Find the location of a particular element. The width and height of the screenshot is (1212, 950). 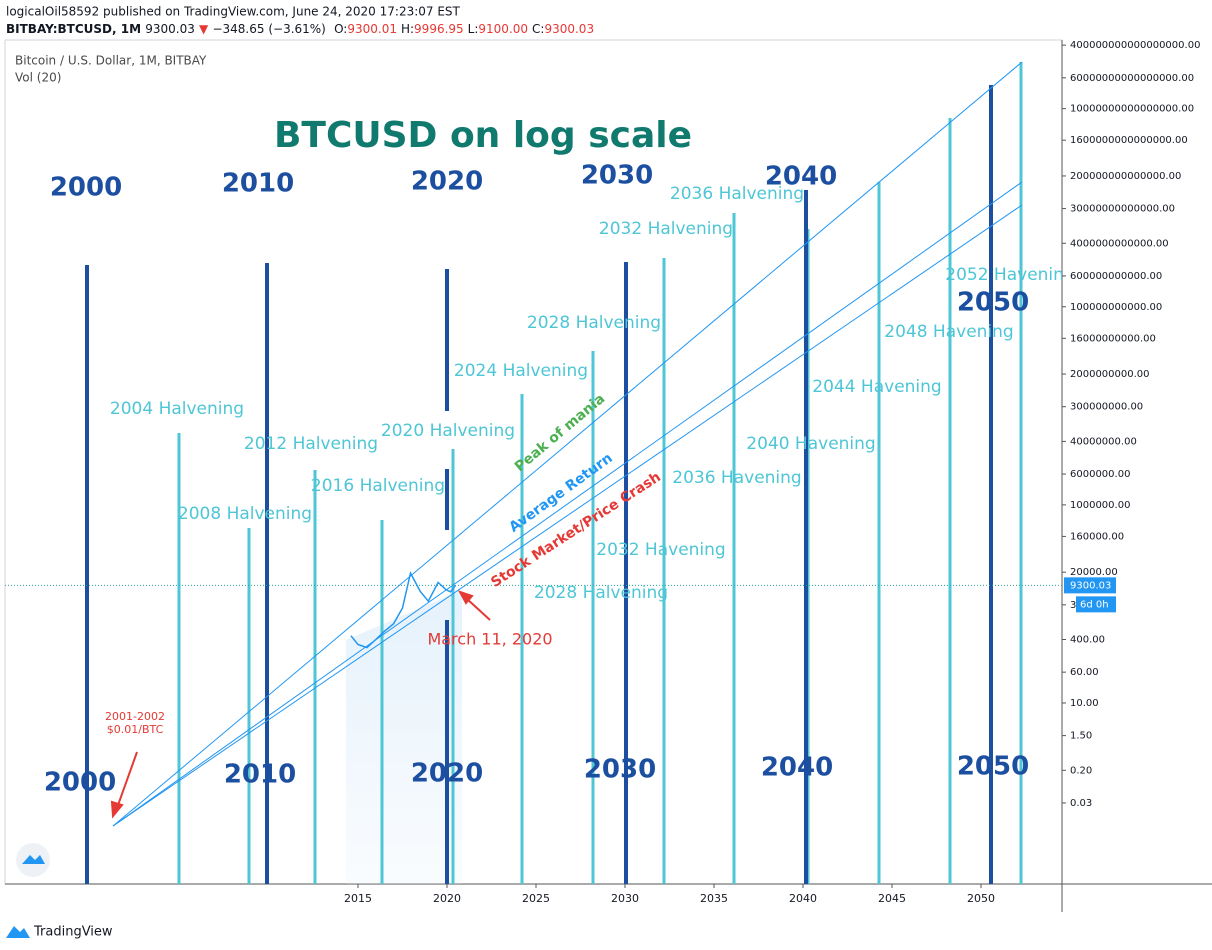

x-tick-label: 2035 is located at coordinates (714, 898).